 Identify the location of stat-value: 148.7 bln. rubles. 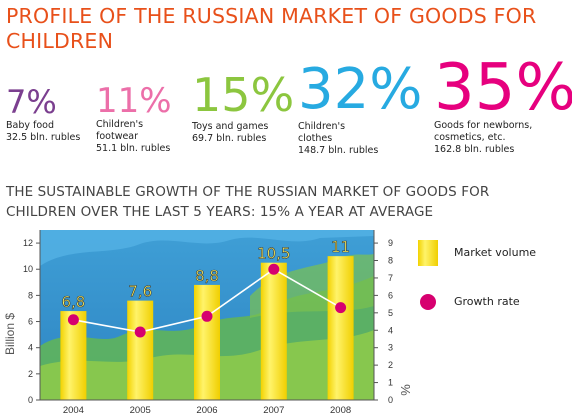
(338, 150).